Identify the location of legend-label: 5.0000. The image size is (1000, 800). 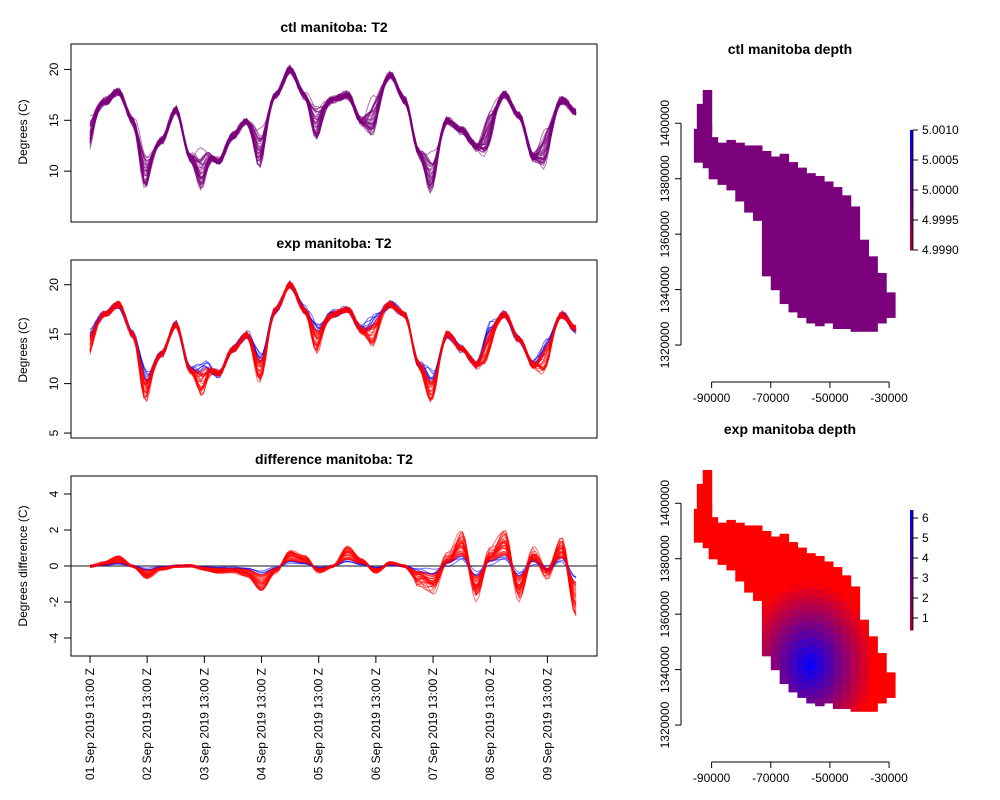
(940, 190).